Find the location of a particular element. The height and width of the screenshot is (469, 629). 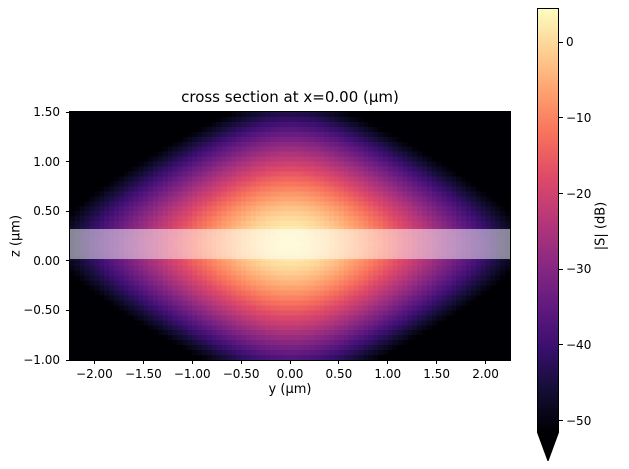

x-tick-label: −2.00 is located at coordinates (94, 374).